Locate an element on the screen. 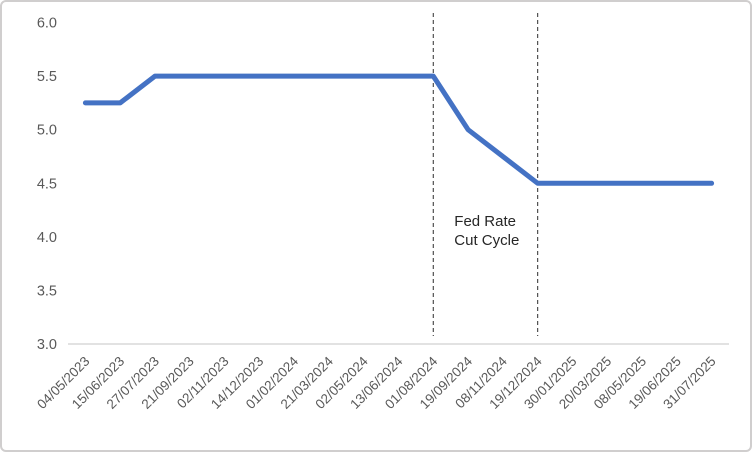 The width and height of the screenshot is (752, 452). y-axis-tick-label: 3.0 is located at coordinates (47, 345).